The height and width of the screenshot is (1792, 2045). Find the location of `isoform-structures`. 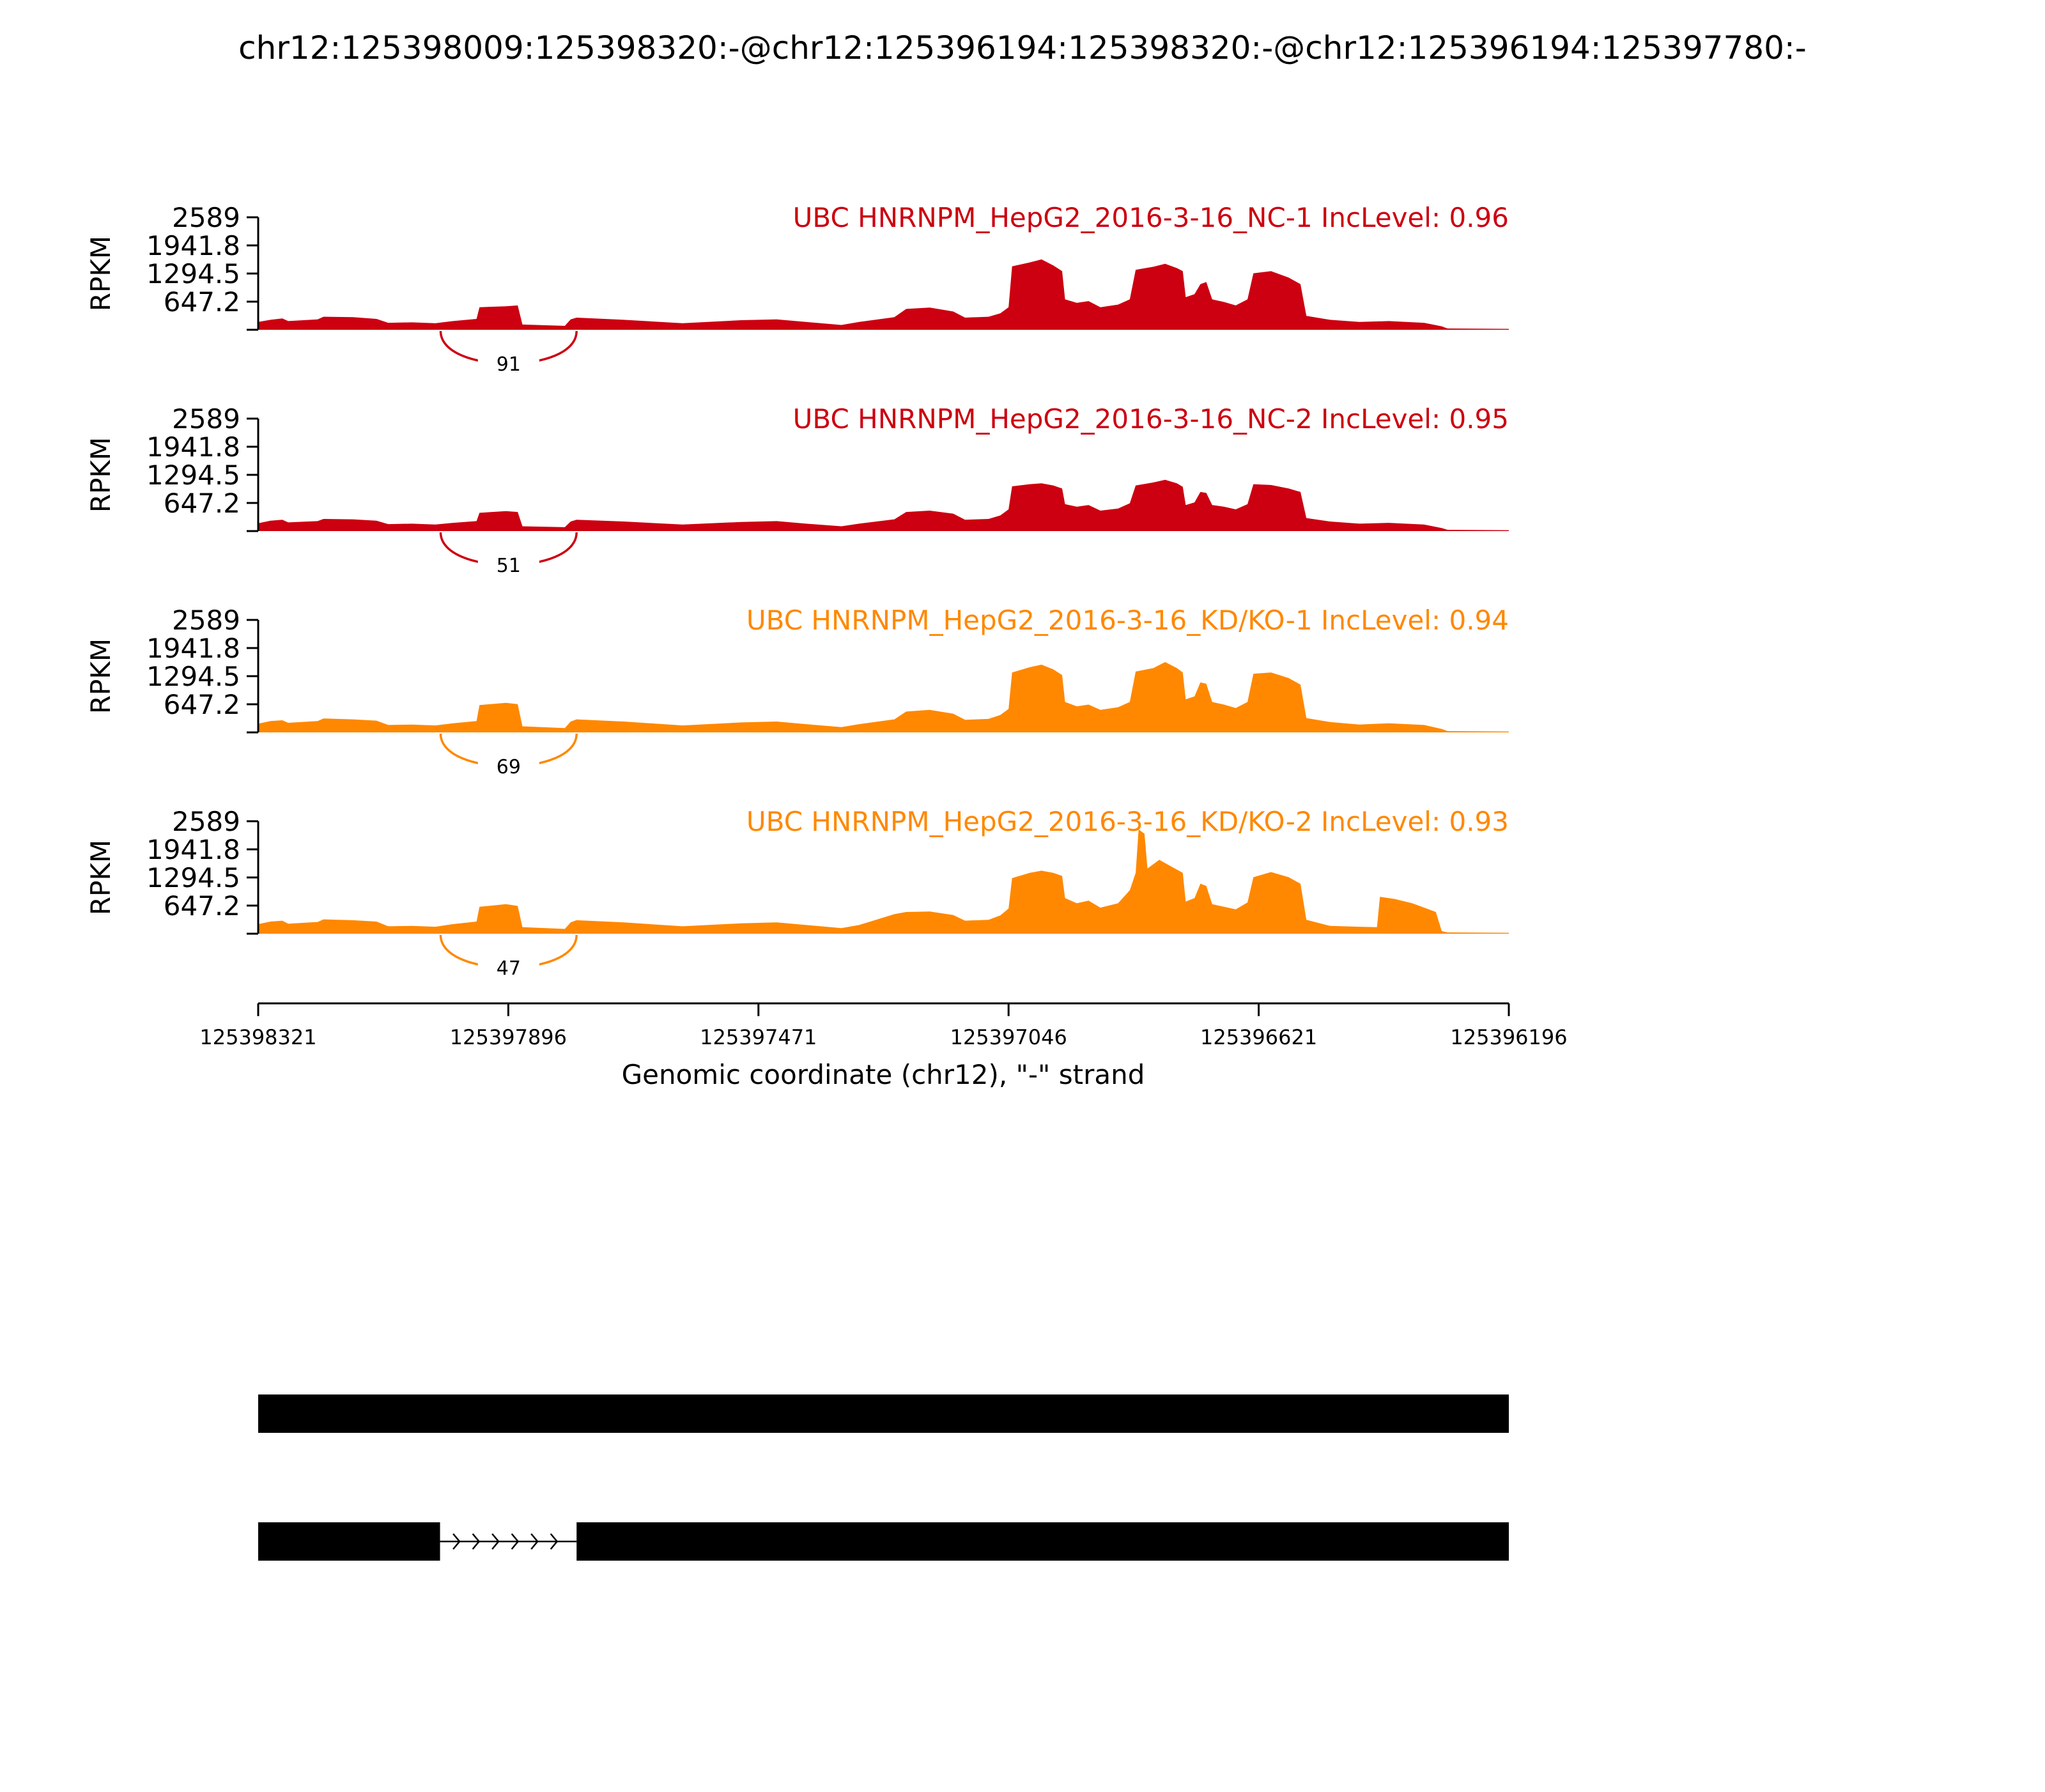

isoform-structures is located at coordinates (883, 1477).